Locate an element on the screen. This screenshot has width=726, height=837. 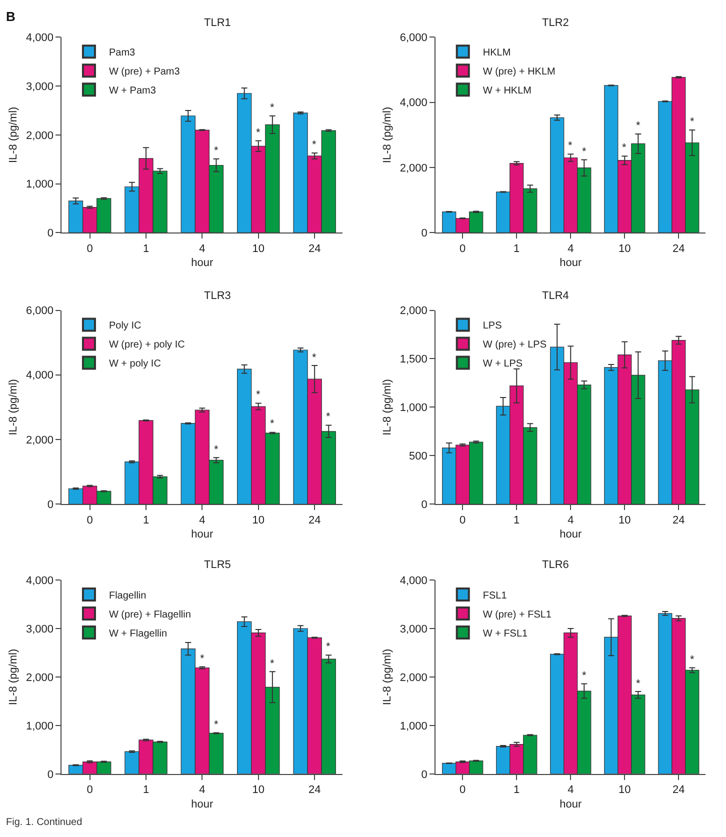
legend-label: W (pre) + poly IC is located at coordinates (146, 345).